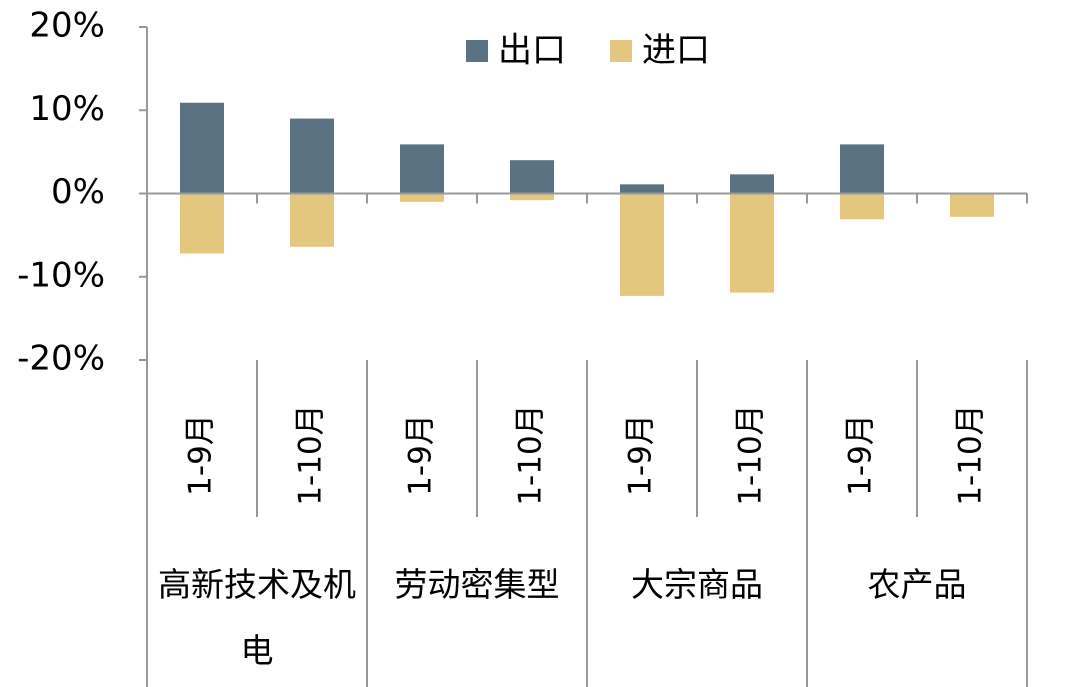  Describe the element at coordinates (532, 51) in the screenshot. I see `legend-label: 出口` at that location.